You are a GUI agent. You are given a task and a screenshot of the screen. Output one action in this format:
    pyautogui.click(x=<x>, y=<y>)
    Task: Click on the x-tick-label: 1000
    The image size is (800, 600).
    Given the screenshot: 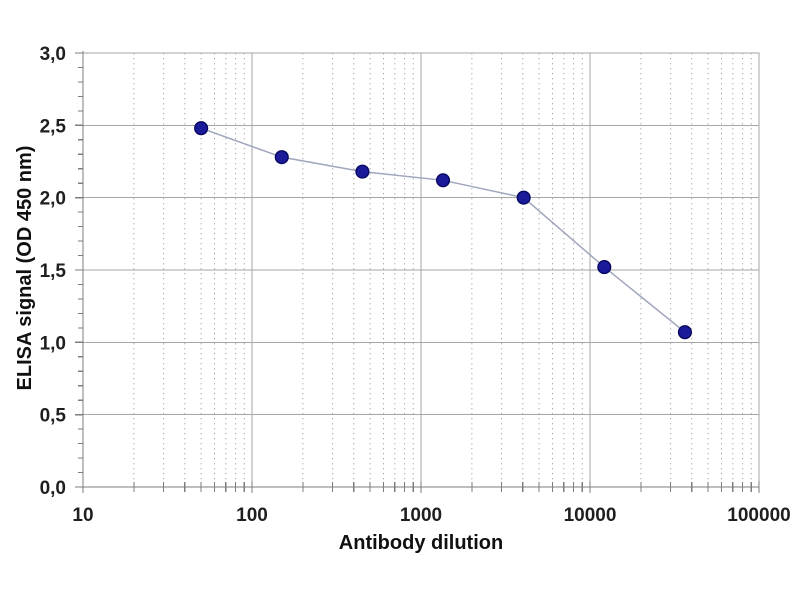 What is the action you would take?
    pyautogui.click(x=421, y=515)
    